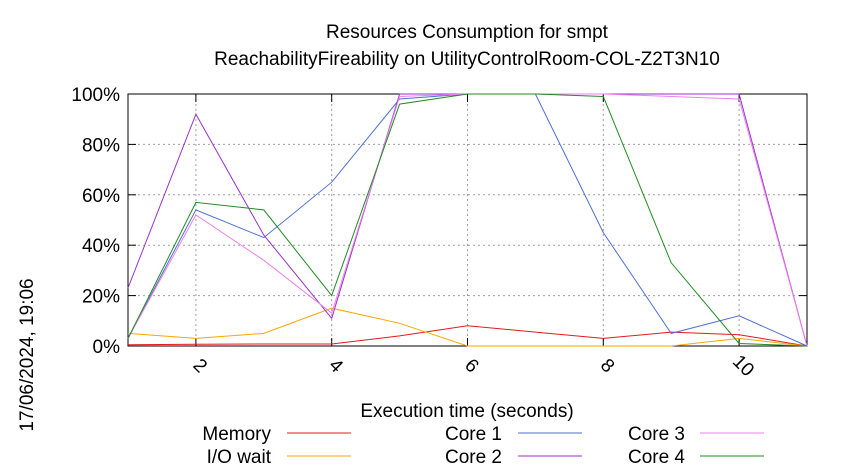 Image resolution: width=850 pixels, height=475 pixels. Describe the element at coordinates (239, 457) in the screenshot. I see `legend-label-i-o-wait: I/O wait` at that location.